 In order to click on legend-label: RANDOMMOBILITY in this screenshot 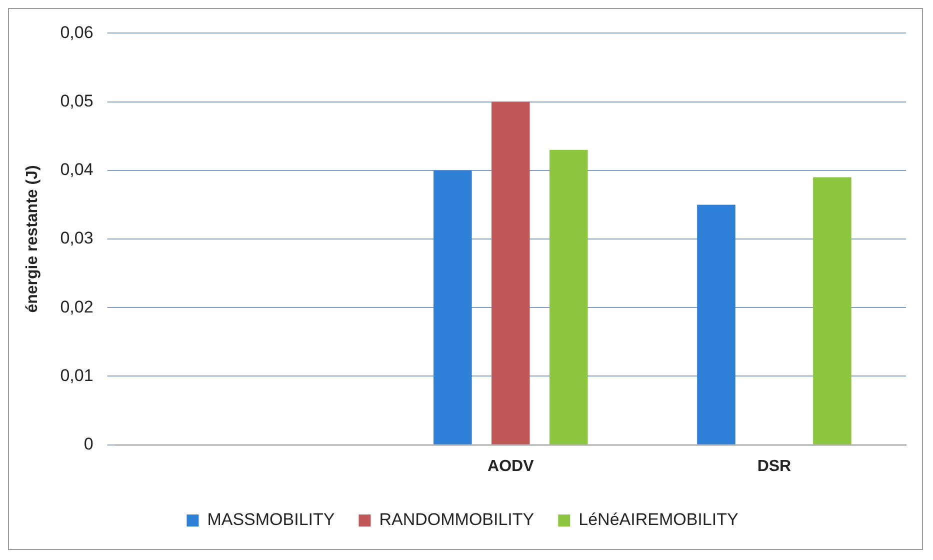, I will do `click(456, 520)`.